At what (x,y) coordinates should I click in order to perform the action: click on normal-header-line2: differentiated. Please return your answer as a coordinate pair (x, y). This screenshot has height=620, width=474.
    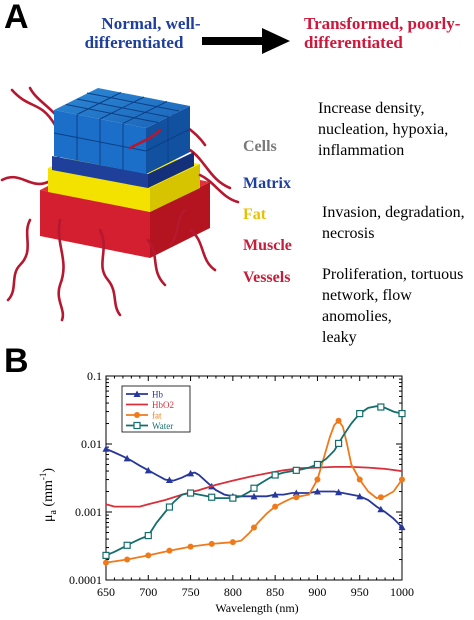
    Looking at the image, I should click on (134, 42).